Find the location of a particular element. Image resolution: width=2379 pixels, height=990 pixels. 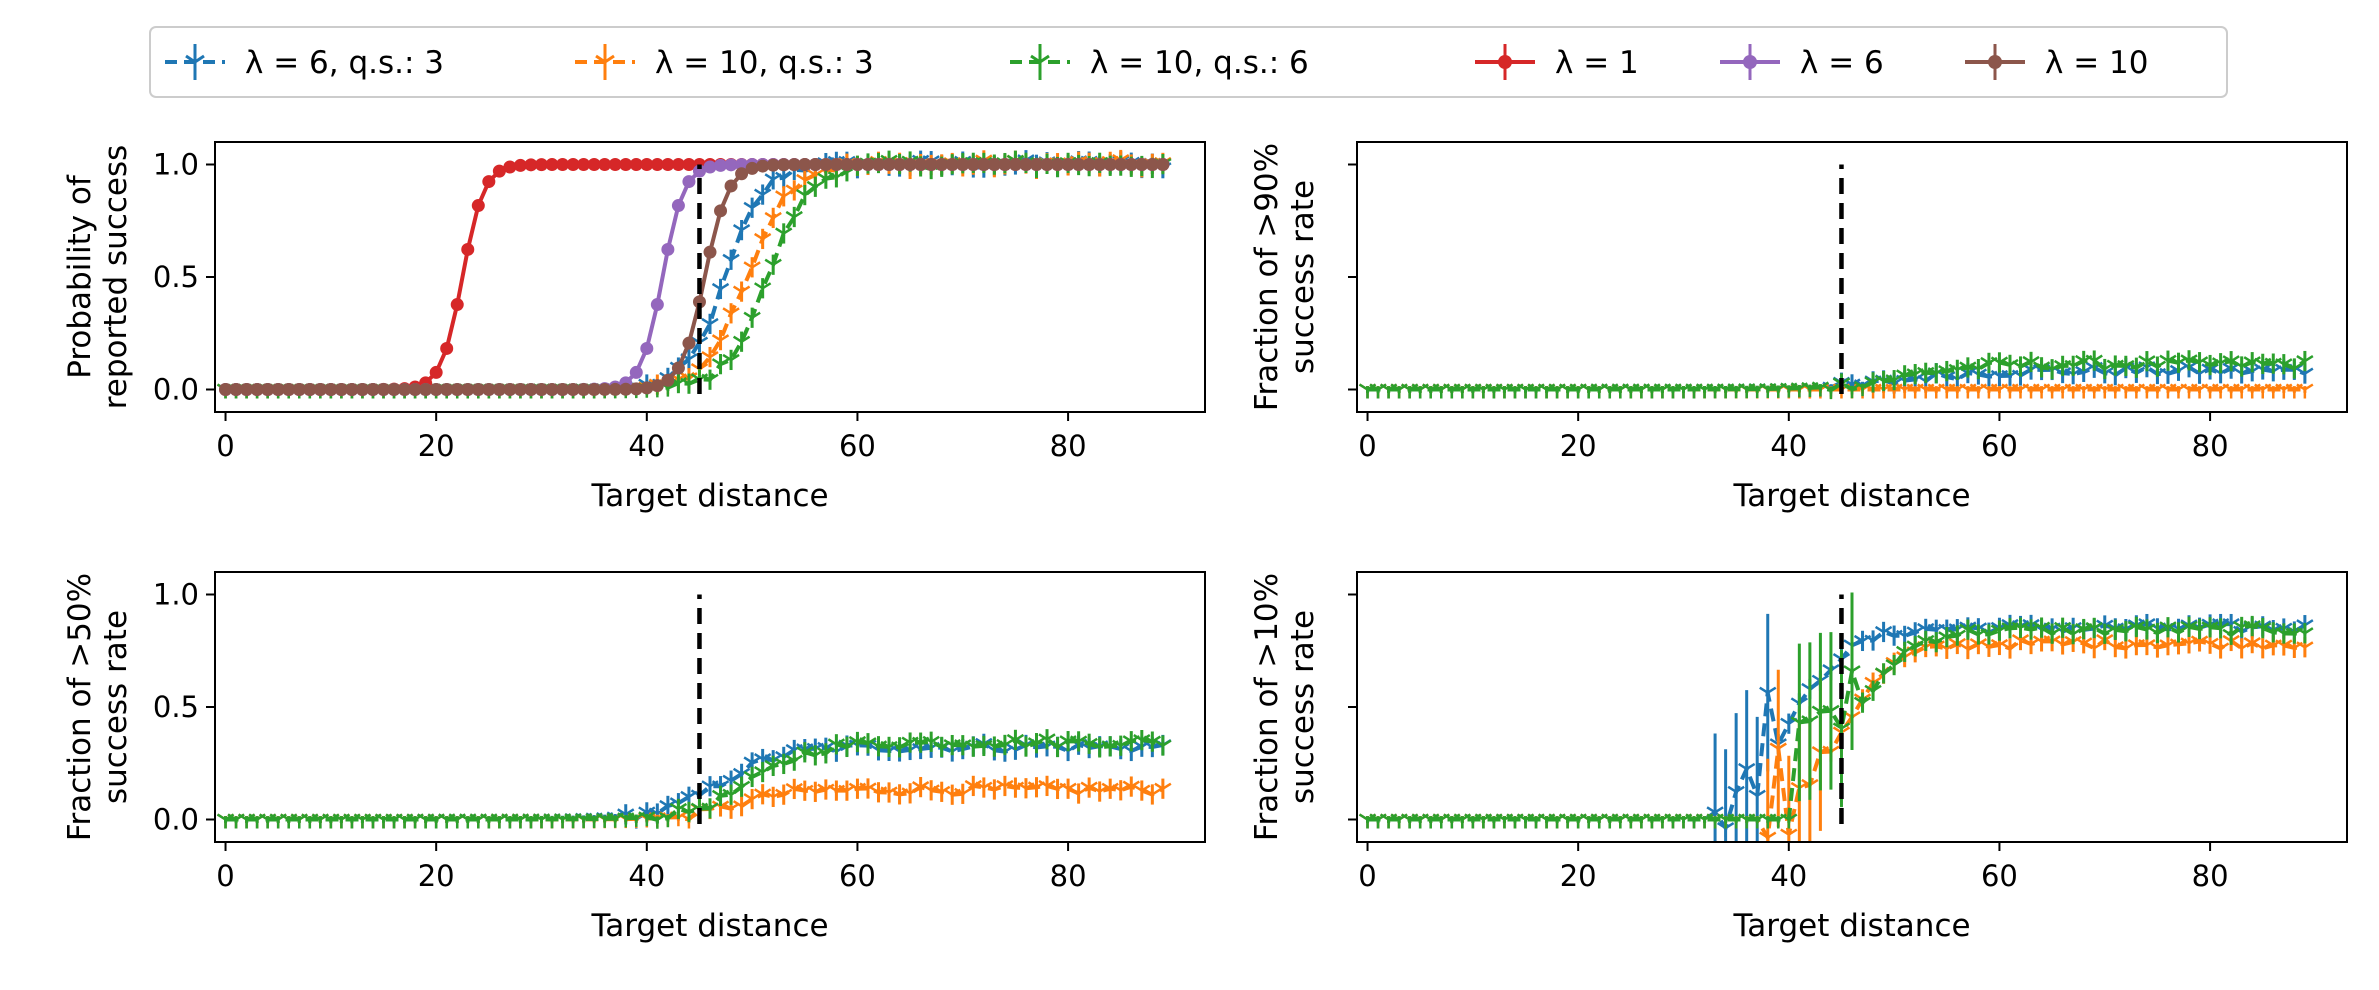

x-tick-label: 20 is located at coordinates (436, 876).